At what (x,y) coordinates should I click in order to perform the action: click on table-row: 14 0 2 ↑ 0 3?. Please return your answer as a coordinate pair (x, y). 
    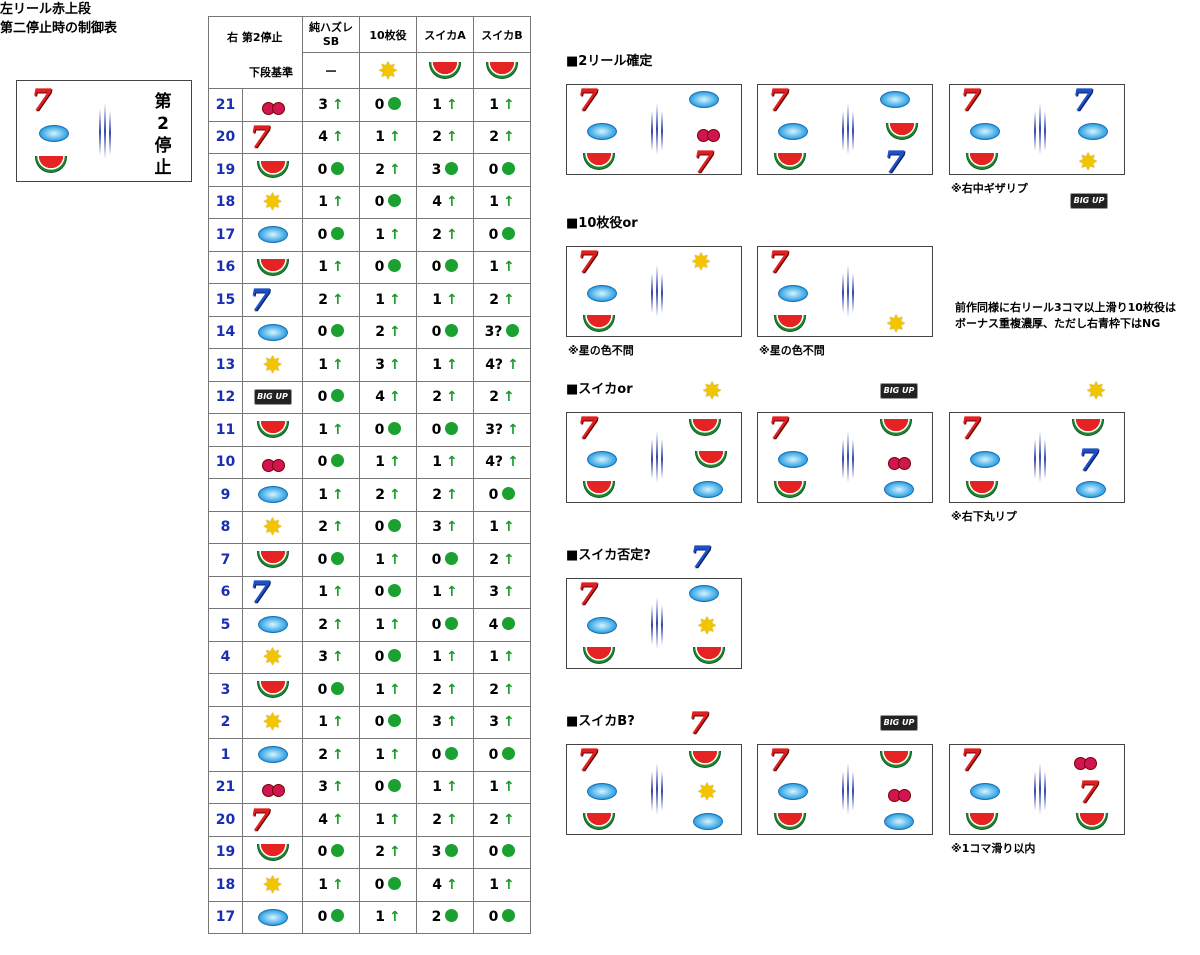
    Looking at the image, I should click on (369, 332).